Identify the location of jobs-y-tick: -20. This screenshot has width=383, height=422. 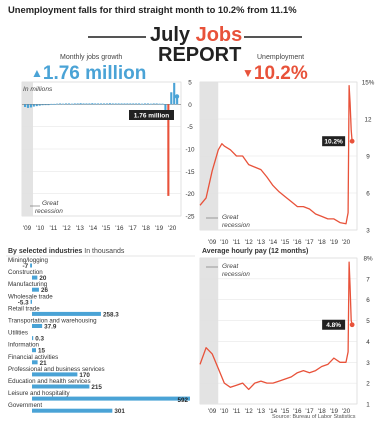
(190, 194).